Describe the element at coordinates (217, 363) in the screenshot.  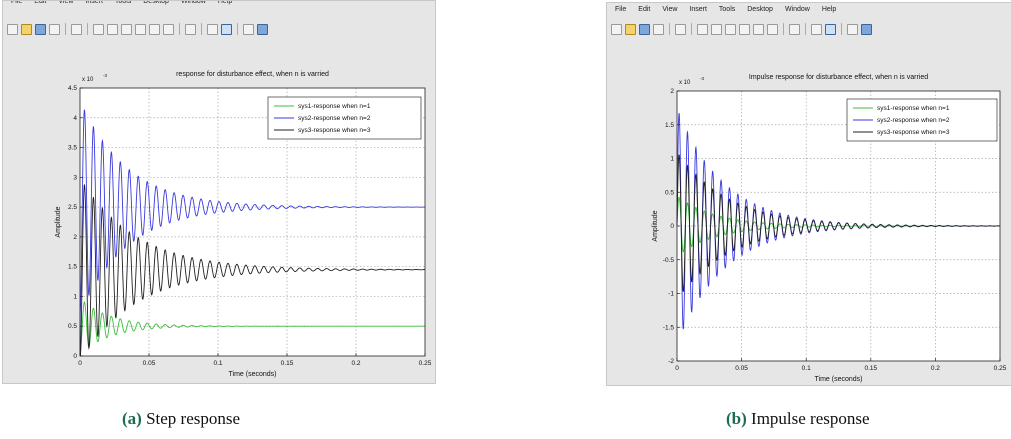
I see `x-tick-label: 0.1` at that location.